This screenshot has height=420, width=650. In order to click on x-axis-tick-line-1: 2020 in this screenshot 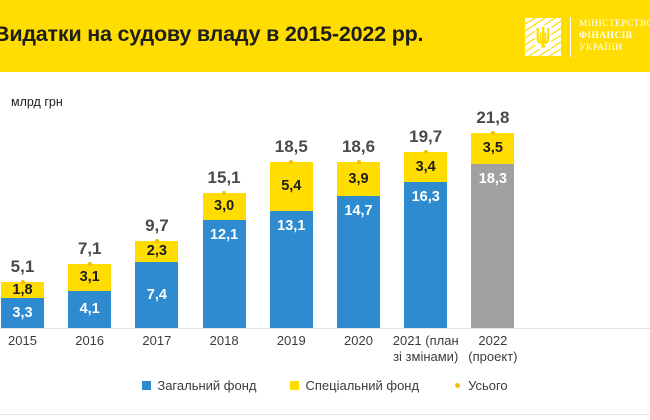, I will do `click(358, 340)`.